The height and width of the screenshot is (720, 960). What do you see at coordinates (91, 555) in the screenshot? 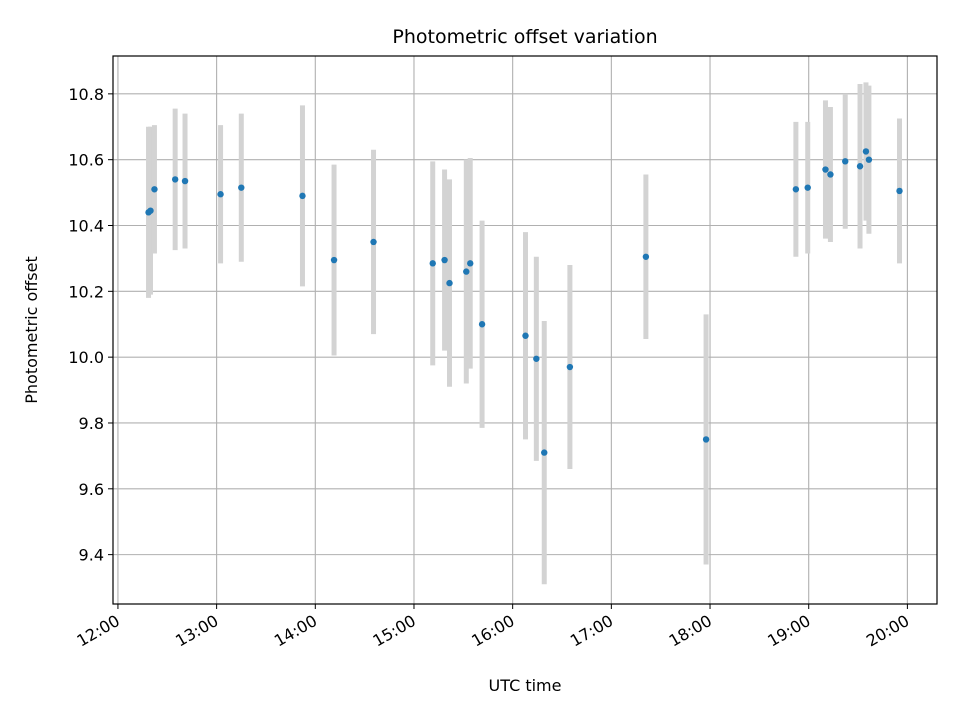
I see `y-tick-label: 9.4` at bounding box center [91, 555].